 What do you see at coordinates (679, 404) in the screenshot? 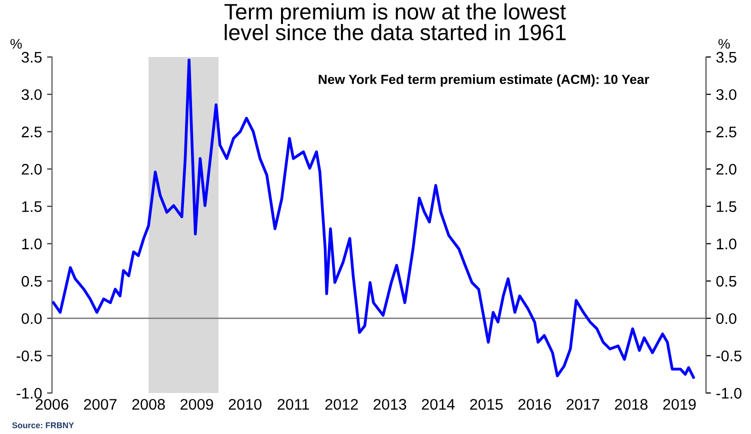
I see `x-tick-label: 2019` at bounding box center [679, 404].